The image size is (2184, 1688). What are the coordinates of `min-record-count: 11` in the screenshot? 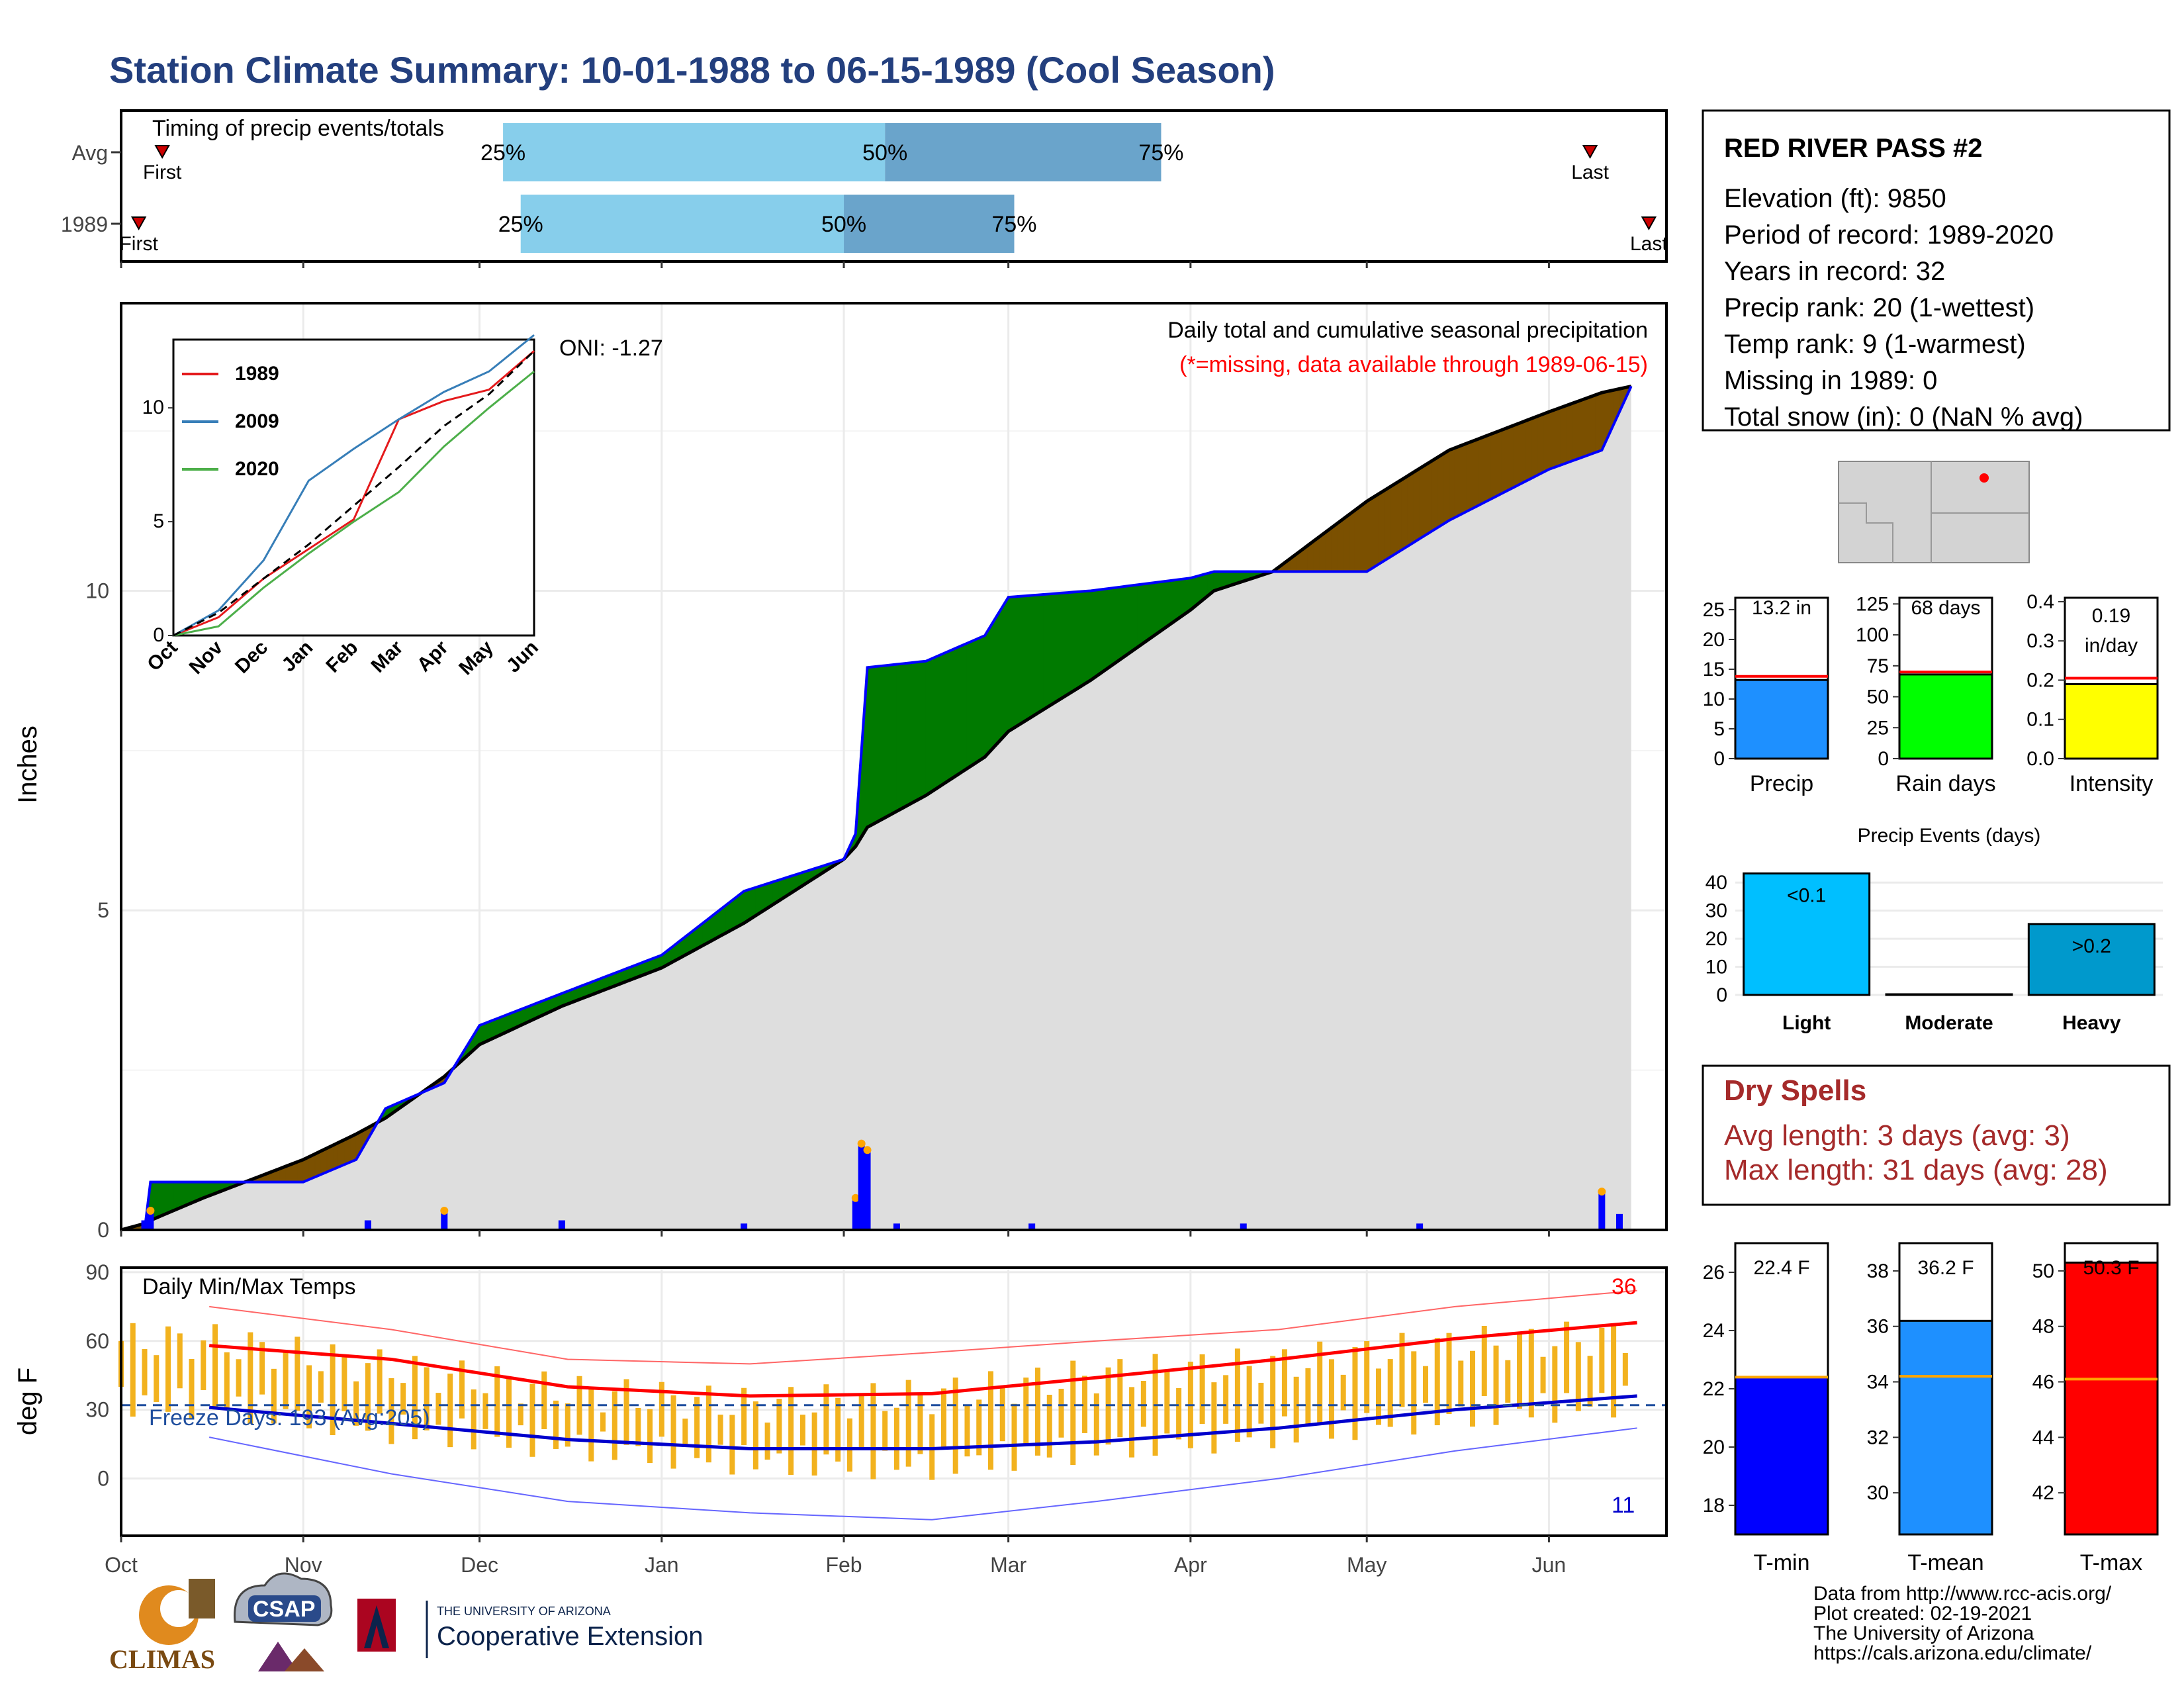 It's located at (1624, 1505).